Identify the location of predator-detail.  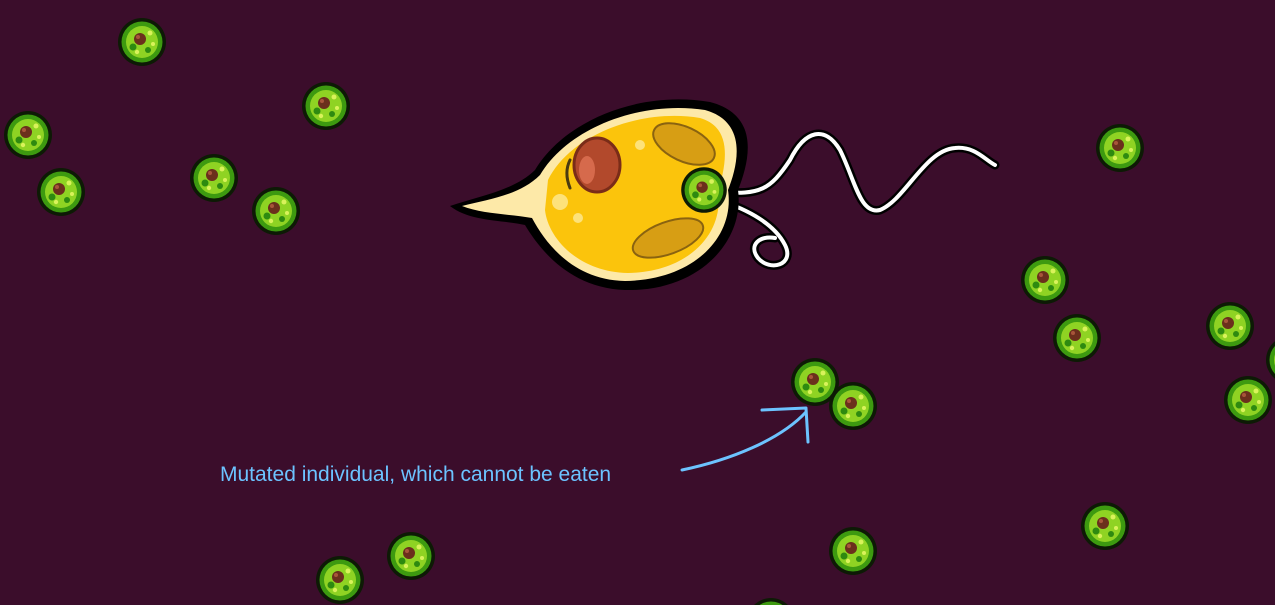
(568, 174).